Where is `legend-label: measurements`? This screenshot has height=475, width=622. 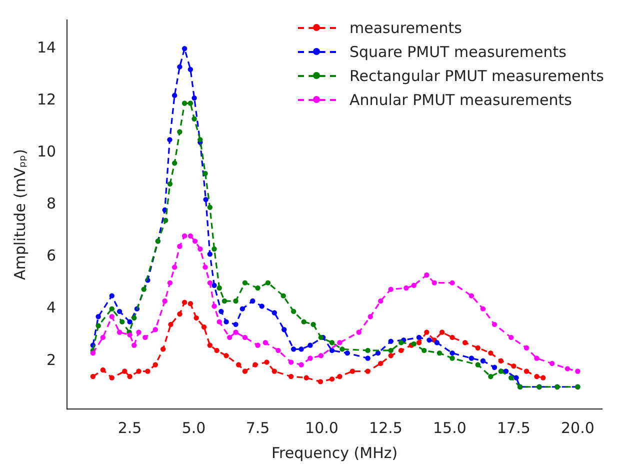
legend-label: measurements is located at coordinates (406, 28).